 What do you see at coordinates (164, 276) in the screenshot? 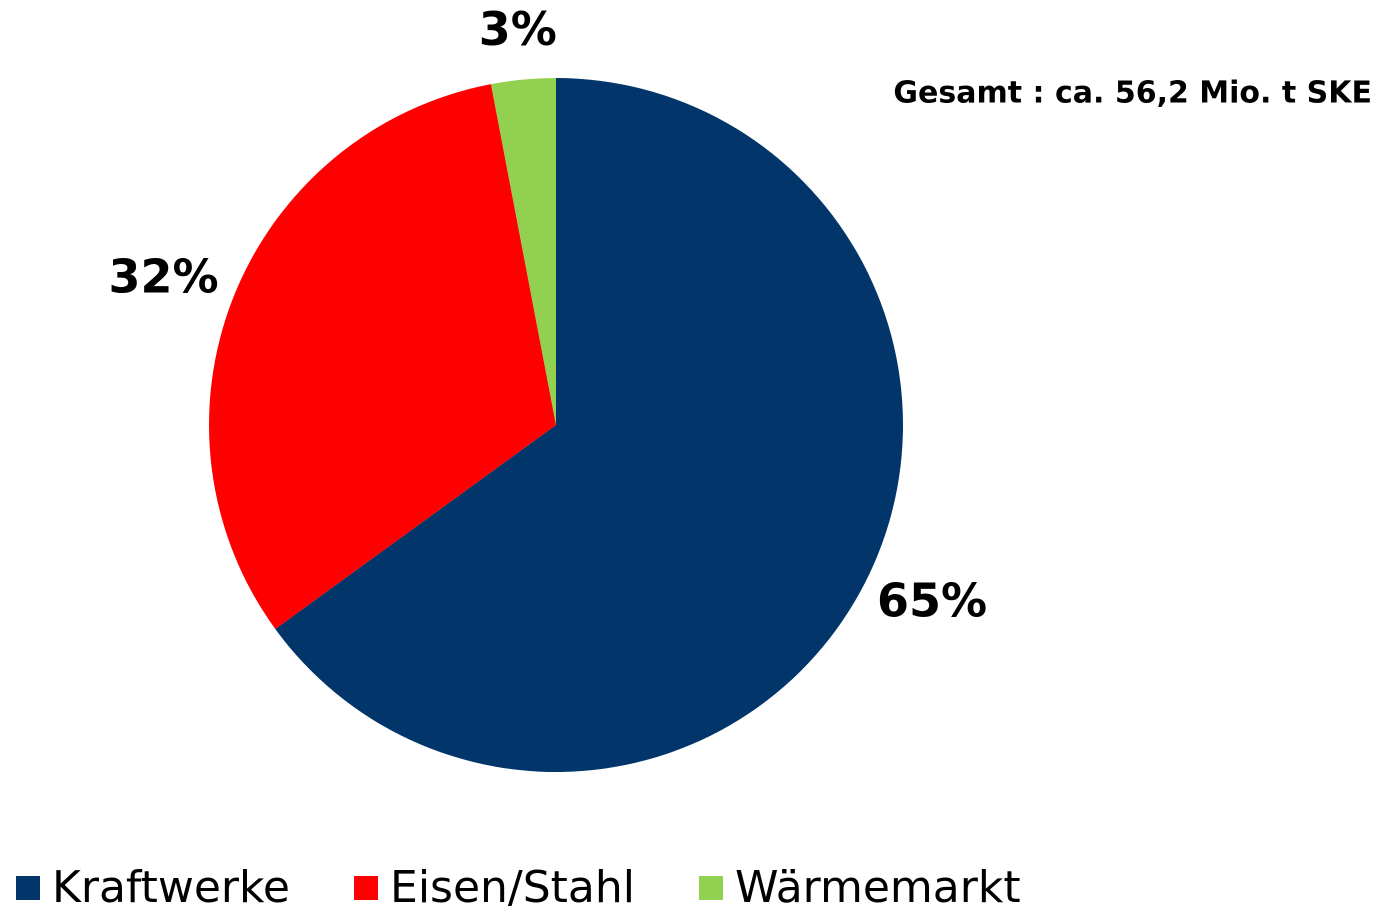
I see `data-label: 32%` at bounding box center [164, 276].